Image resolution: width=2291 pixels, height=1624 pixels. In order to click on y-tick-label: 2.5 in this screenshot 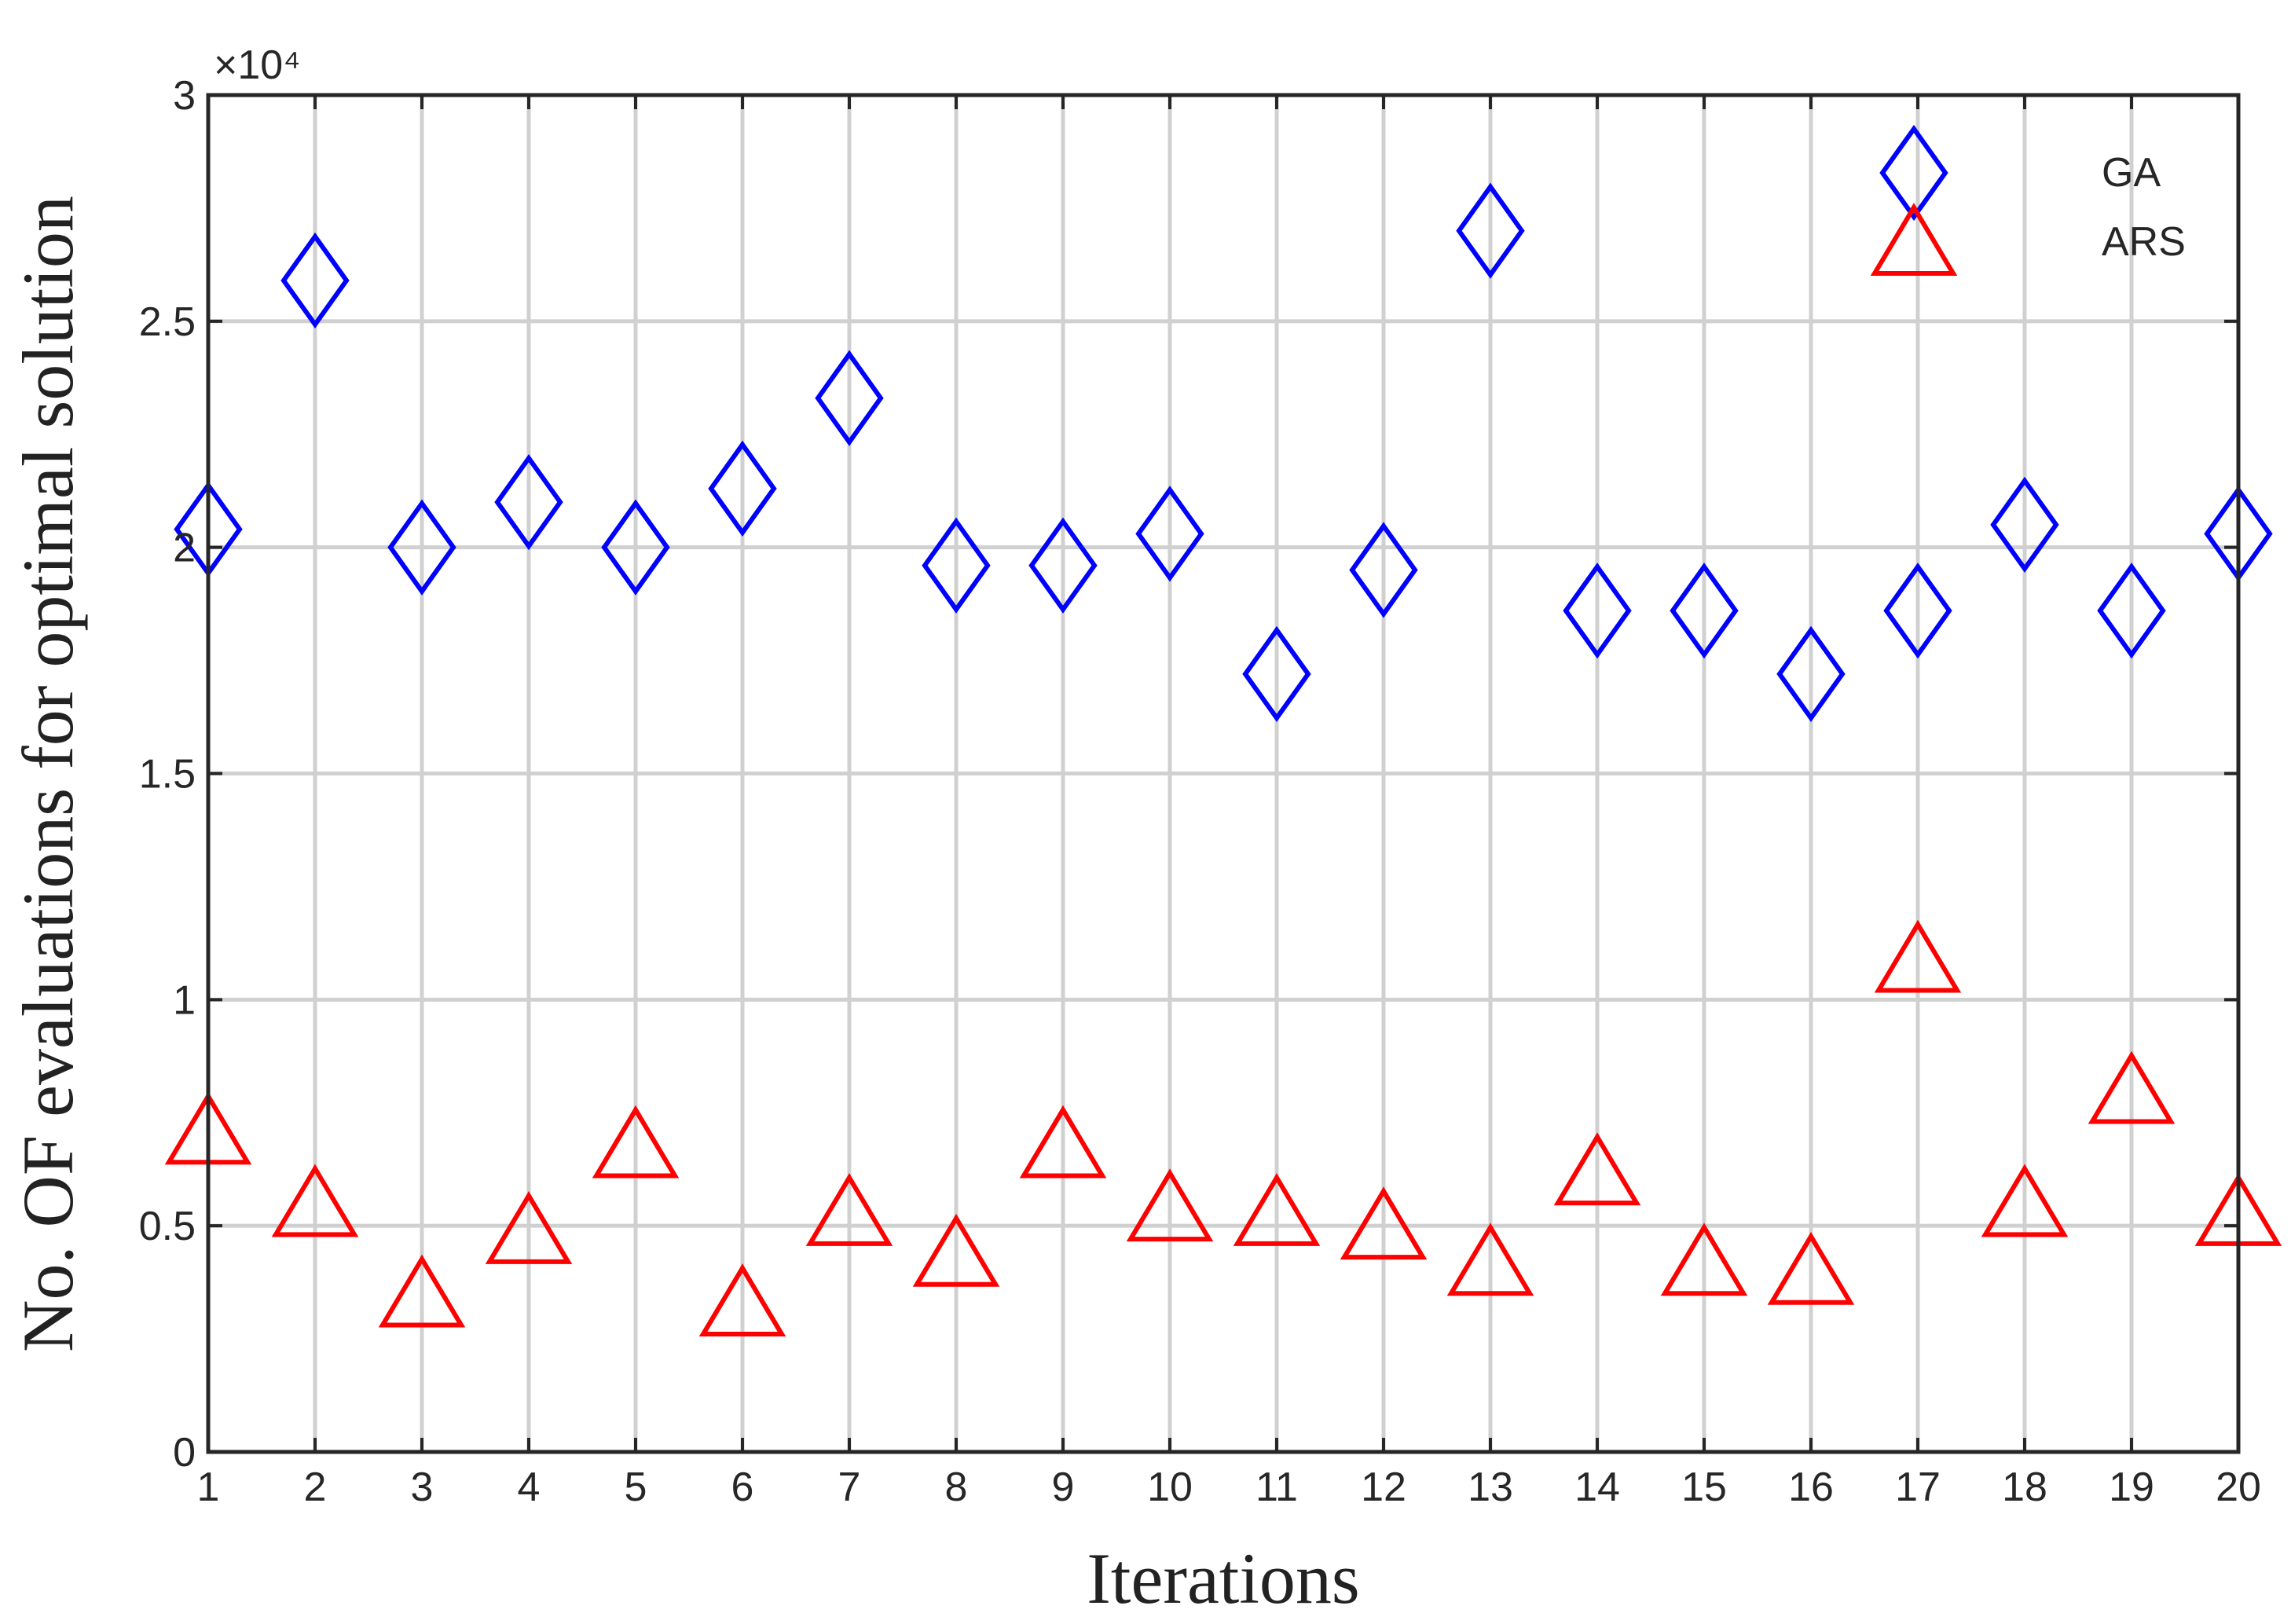, I will do `click(167, 322)`.